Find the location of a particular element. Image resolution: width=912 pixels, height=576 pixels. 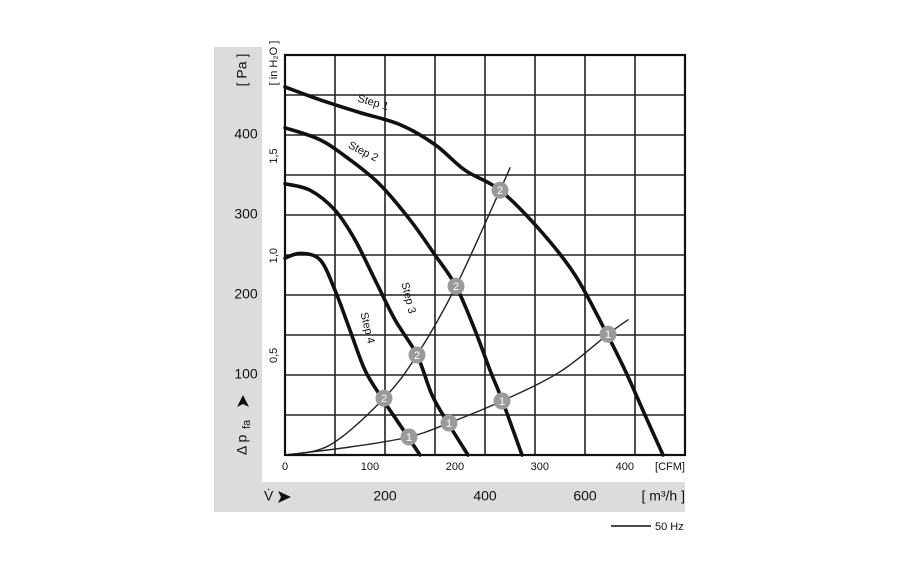

y2-tick-label: 1,0 is located at coordinates (274, 255).